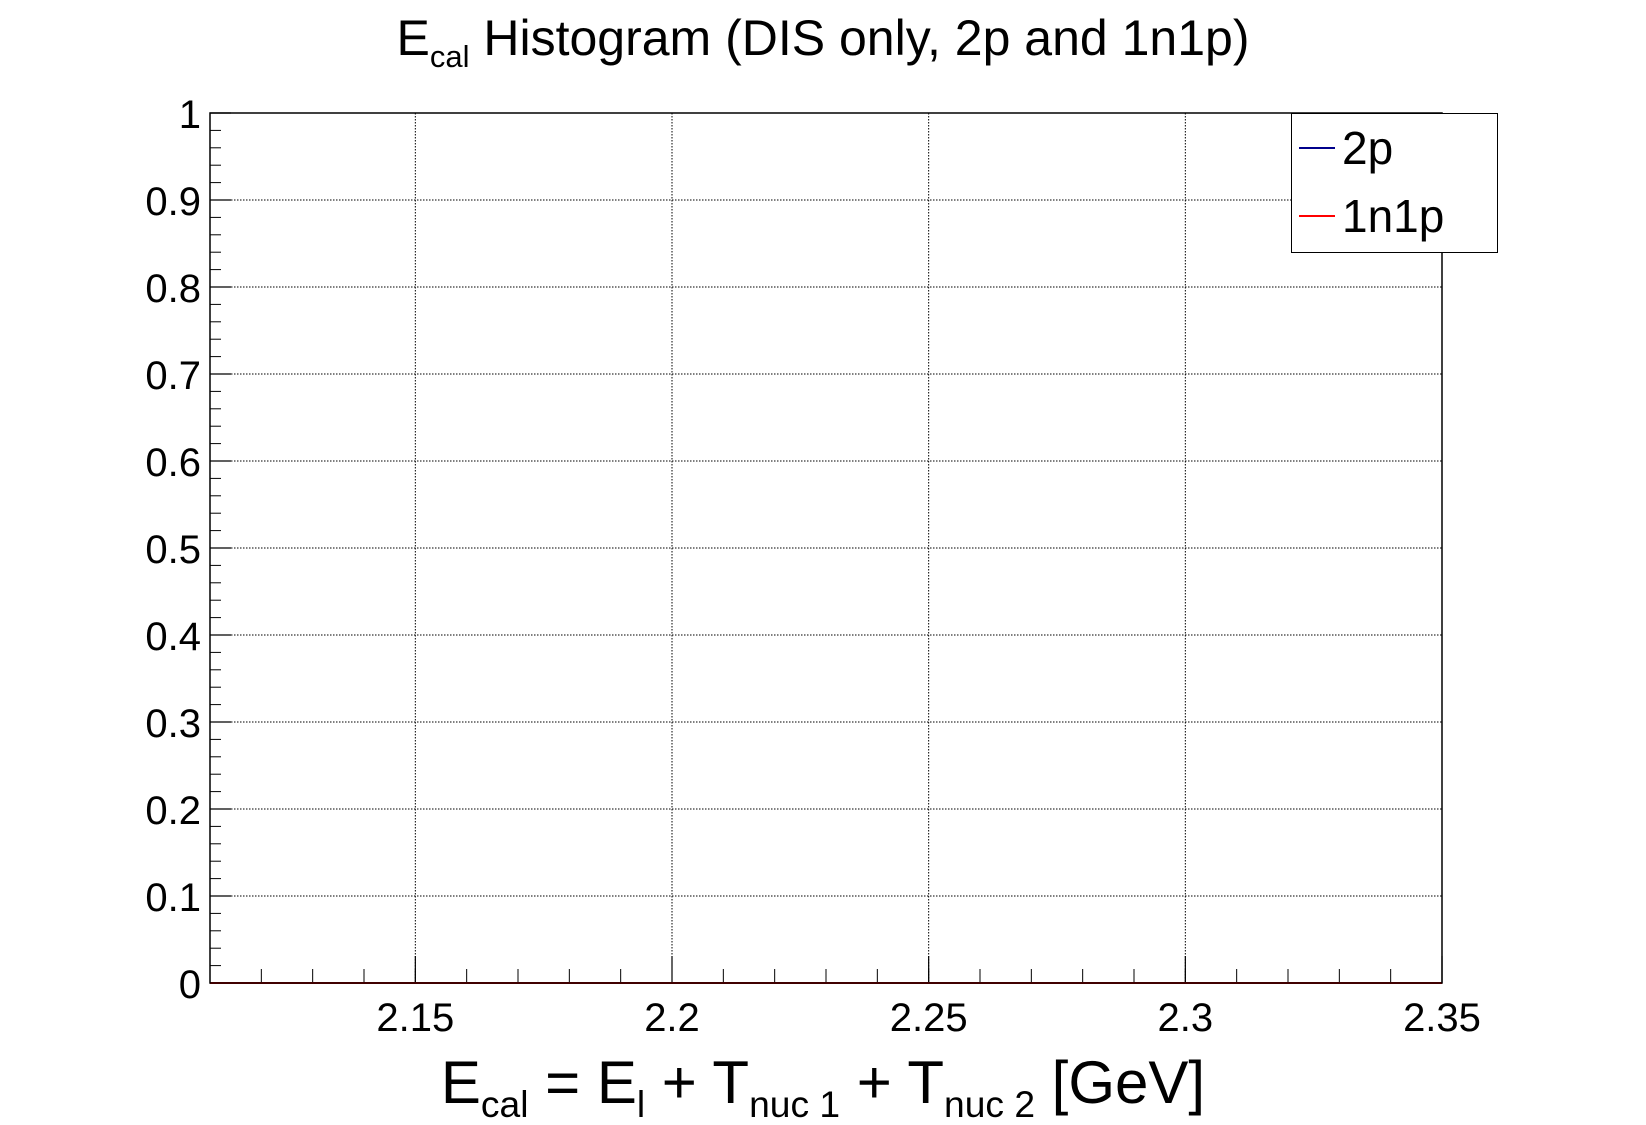  I want to click on legend-item-1n1p: 1n1p, so click(1394, 217).